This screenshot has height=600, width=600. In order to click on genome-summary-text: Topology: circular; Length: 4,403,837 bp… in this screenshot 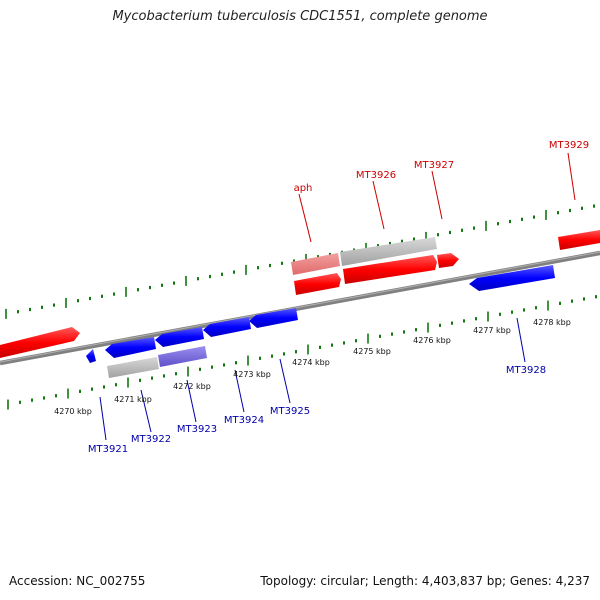, I will do `click(425, 581)`.